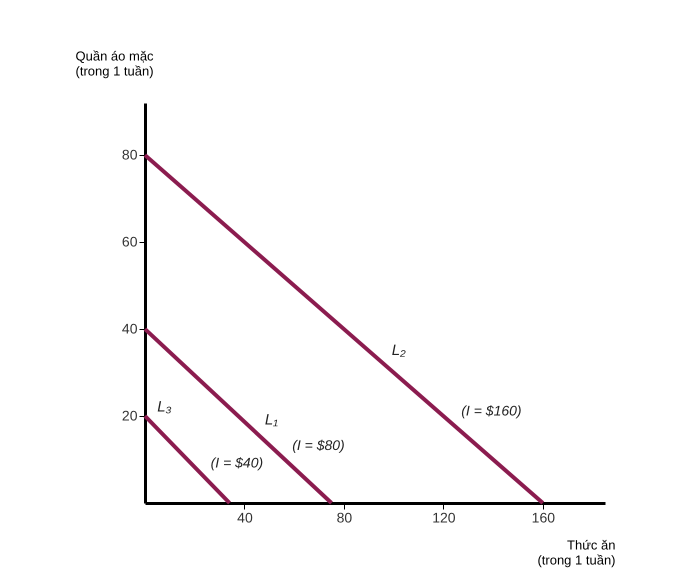 Image resolution: width=687 pixels, height=575 pixels. What do you see at coordinates (344, 518) in the screenshot?
I see `x-tick-label: 80` at bounding box center [344, 518].